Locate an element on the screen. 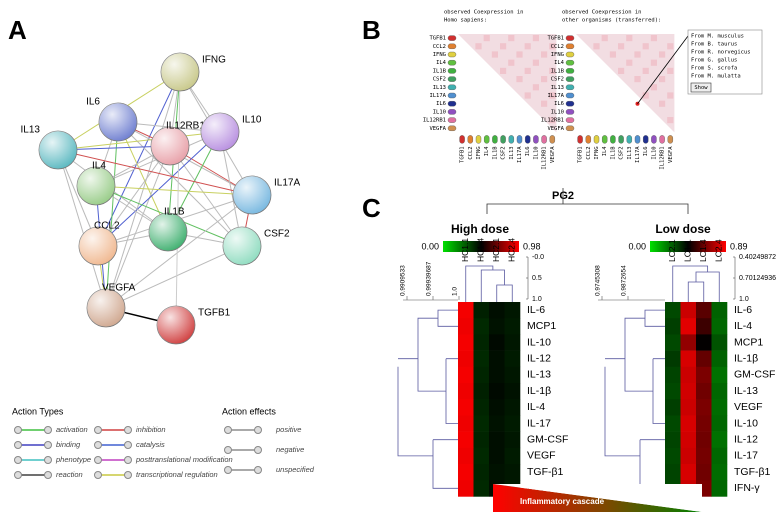  legend-label: transcriptional regulation is located at coordinates (177, 474).